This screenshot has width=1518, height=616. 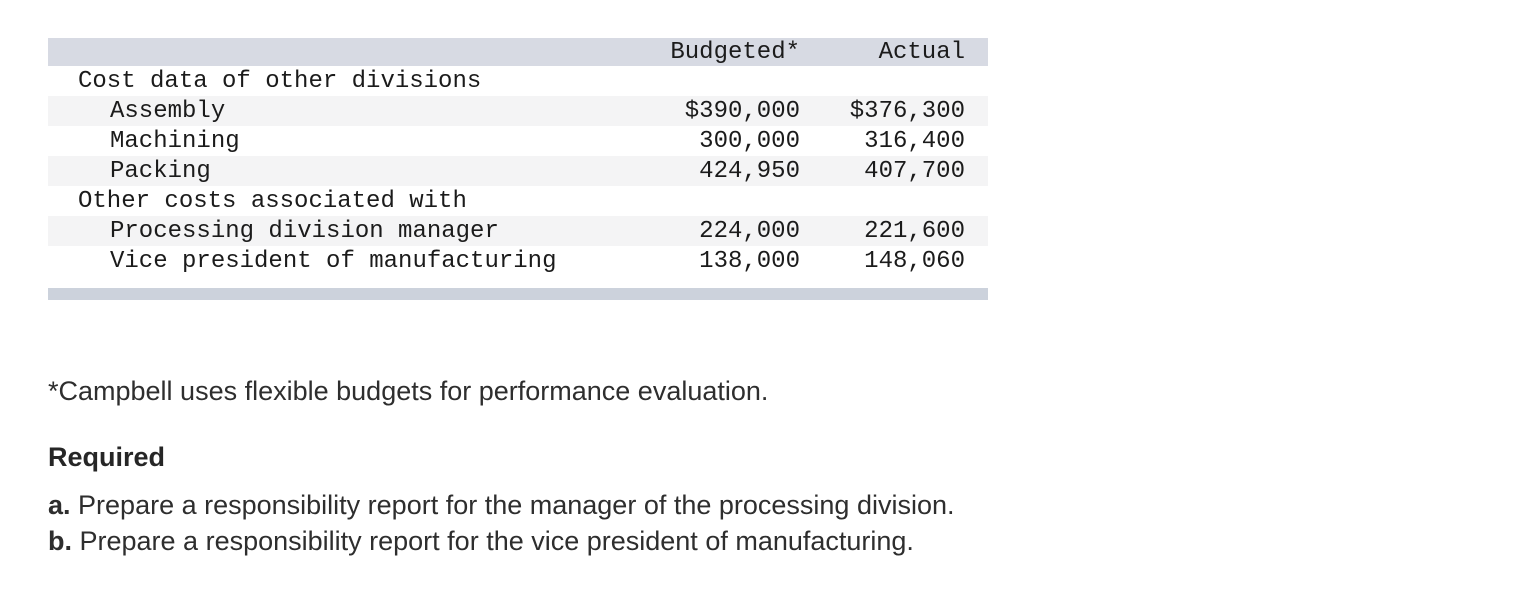 I want to click on table-row: Assembly $390,000 $376,300, so click(x=518, y=111).